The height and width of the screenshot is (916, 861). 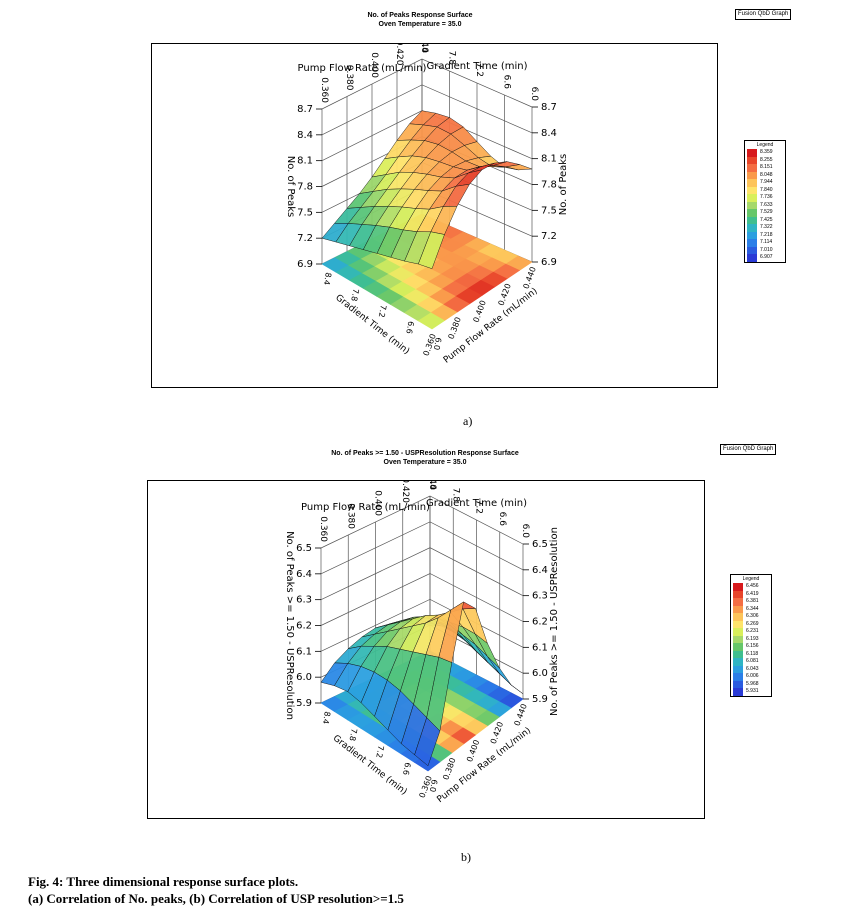 What do you see at coordinates (305, 212) in the screenshot?
I see `chart-a-z-tick-label-left: 7.5` at bounding box center [305, 212].